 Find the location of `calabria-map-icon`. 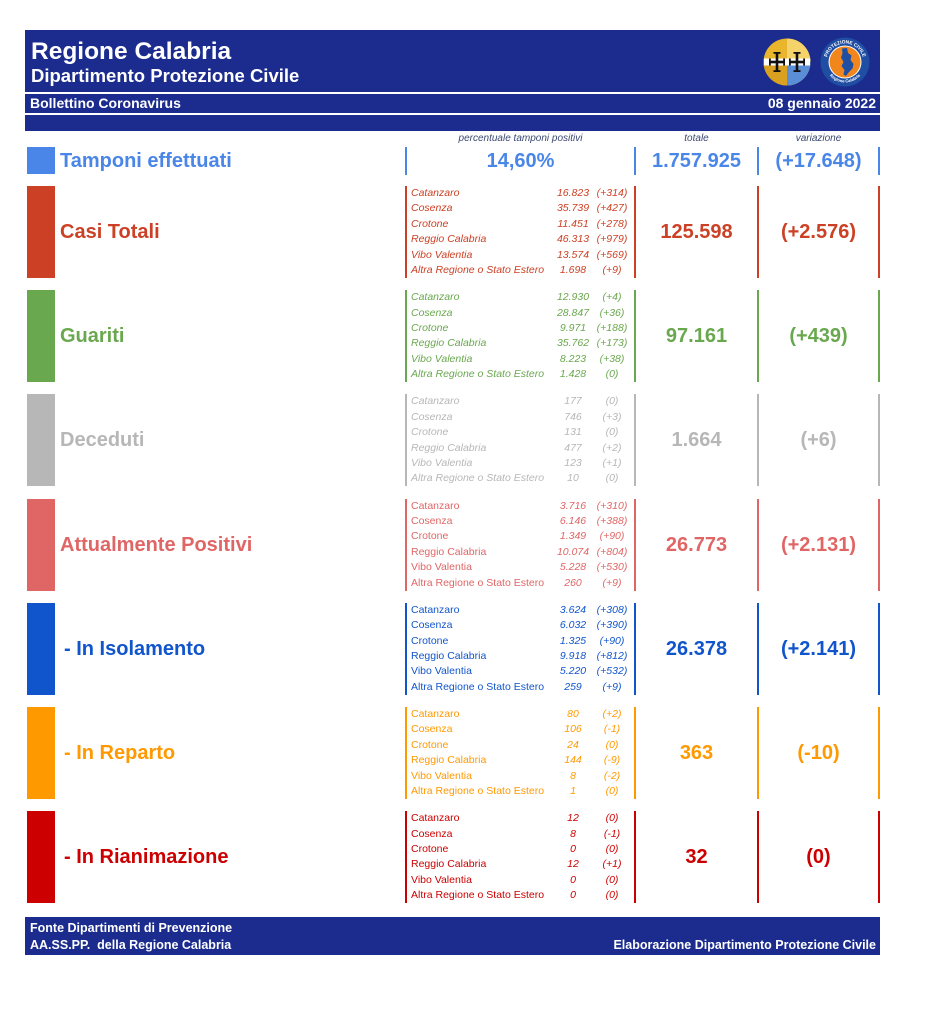

calabria-map-icon is located at coordinates (847, 62).